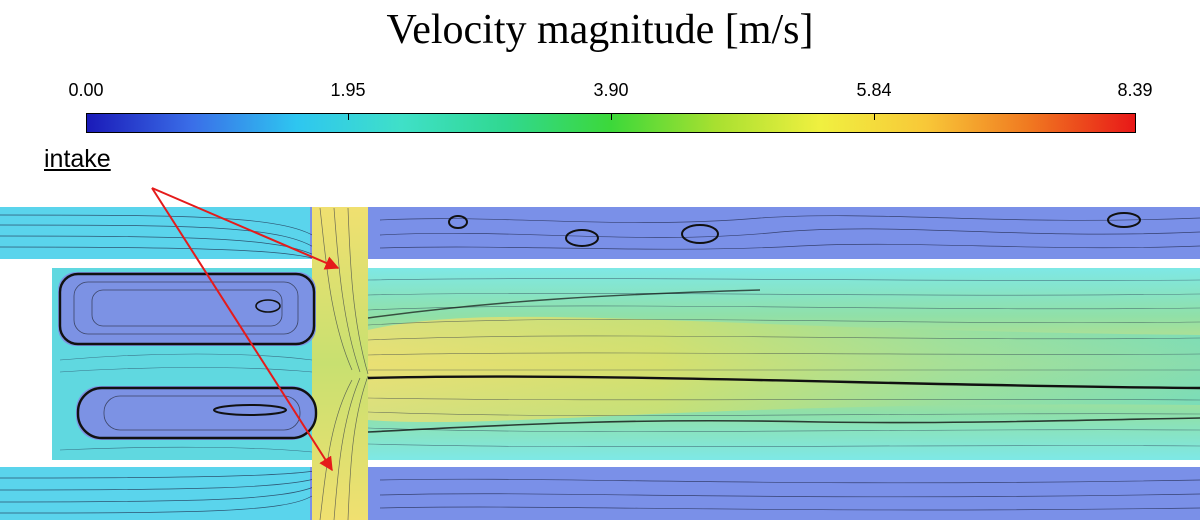 This screenshot has height=525, width=1200. Describe the element at coordinates (600, 30) in the screenshot. I see `page-title: Velocity magnitude [m/s]` at that location.